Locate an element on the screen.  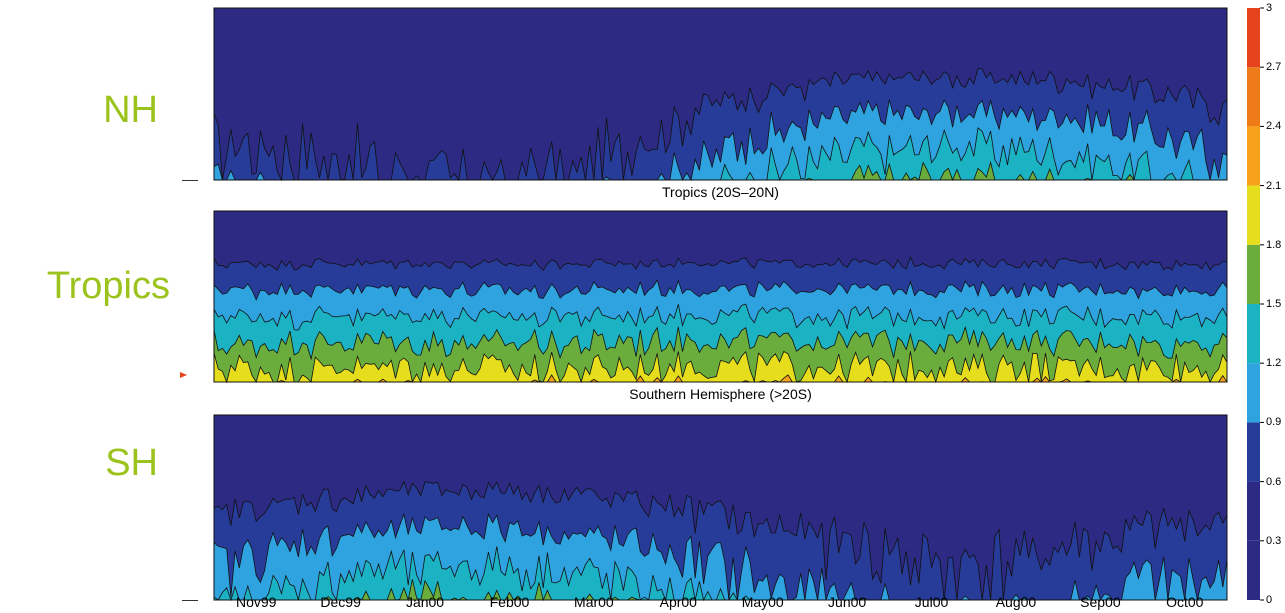
month-label: Jan00 is located at coordinates (425, 602).